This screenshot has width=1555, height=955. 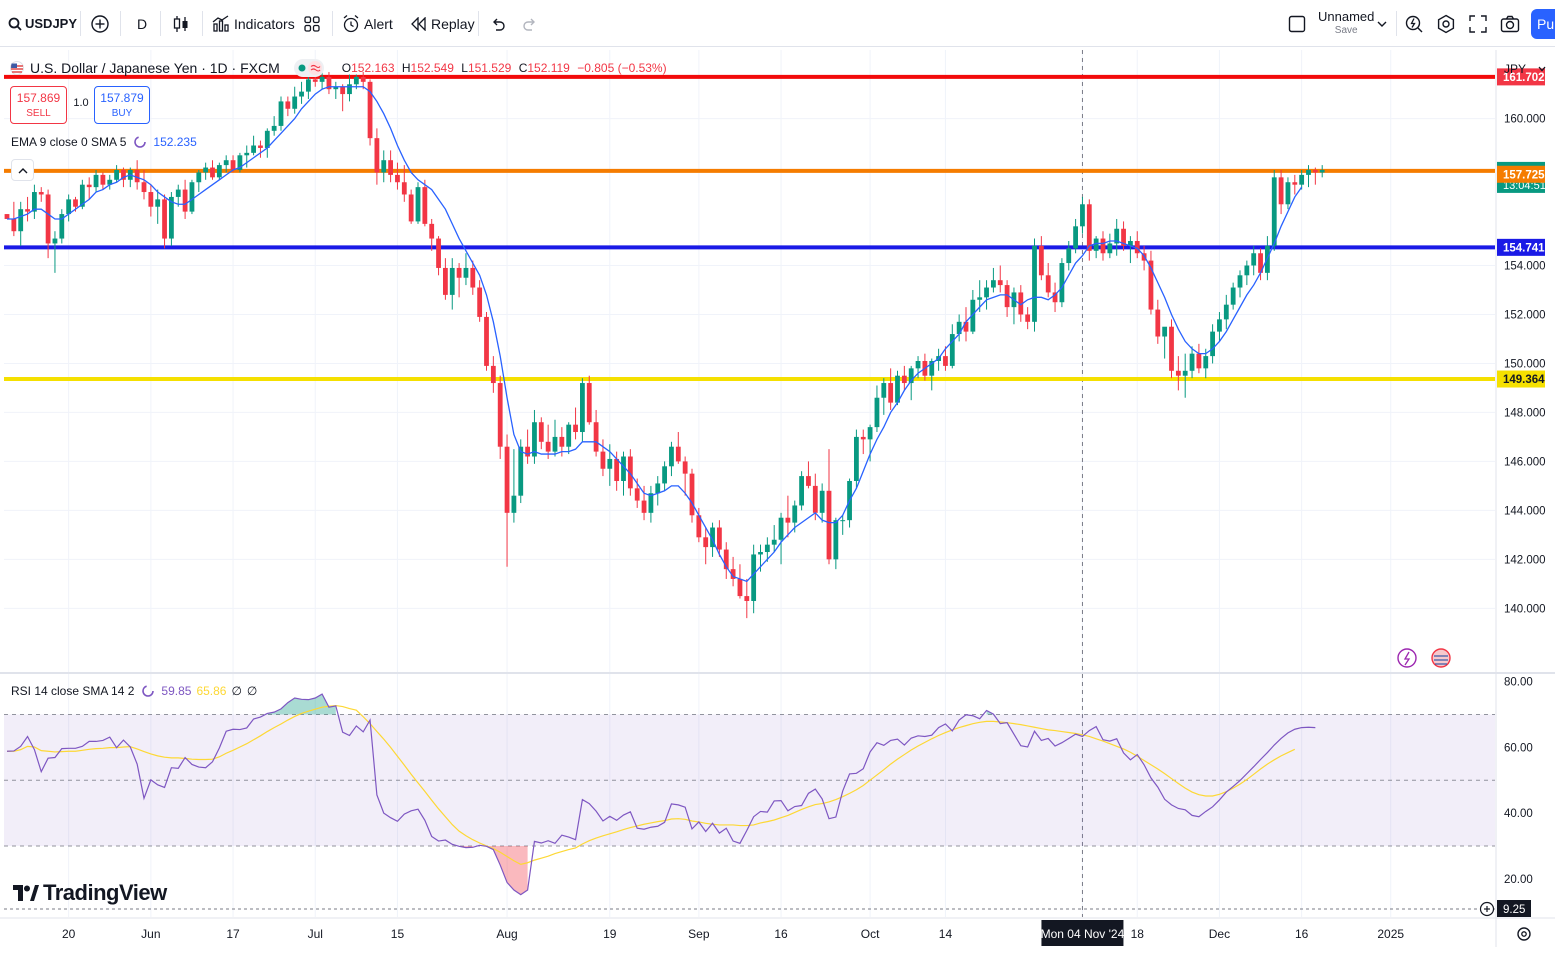 I want to click on lightning-event-icon, so click(x=1407, y=658).